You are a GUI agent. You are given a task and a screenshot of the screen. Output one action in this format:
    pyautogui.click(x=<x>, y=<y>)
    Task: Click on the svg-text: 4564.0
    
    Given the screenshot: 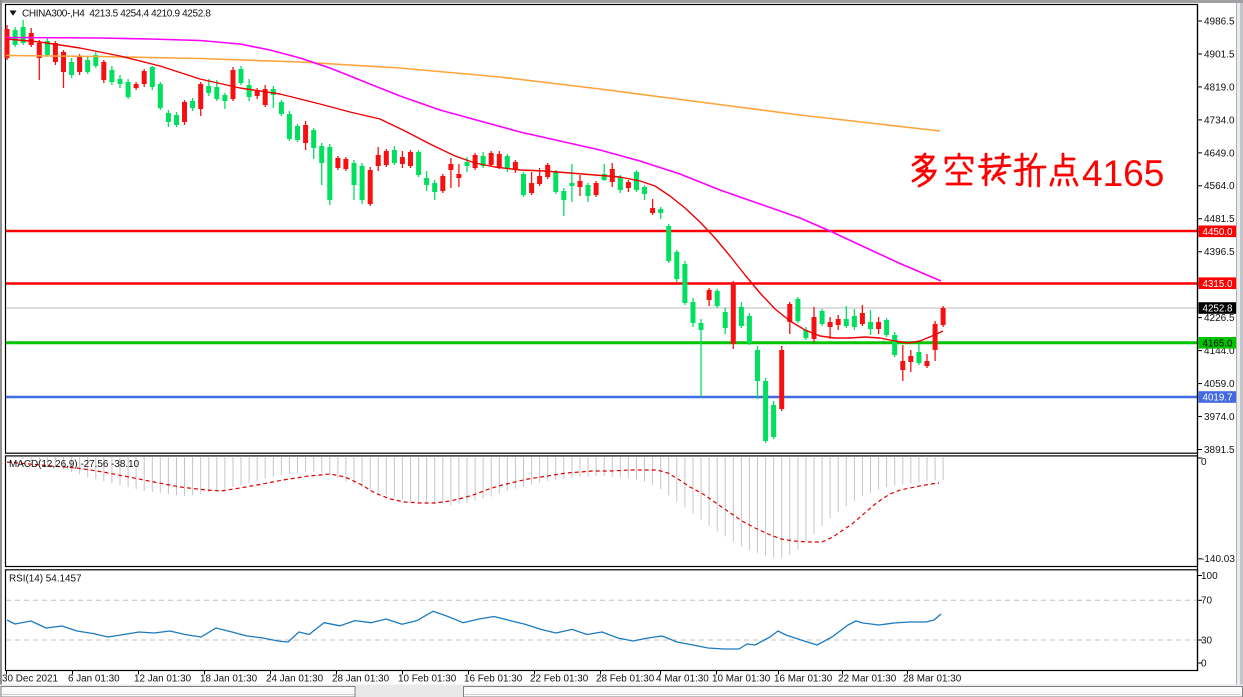 What is the action you would take?
    pyautogui.click(x=1219, y=186)
    